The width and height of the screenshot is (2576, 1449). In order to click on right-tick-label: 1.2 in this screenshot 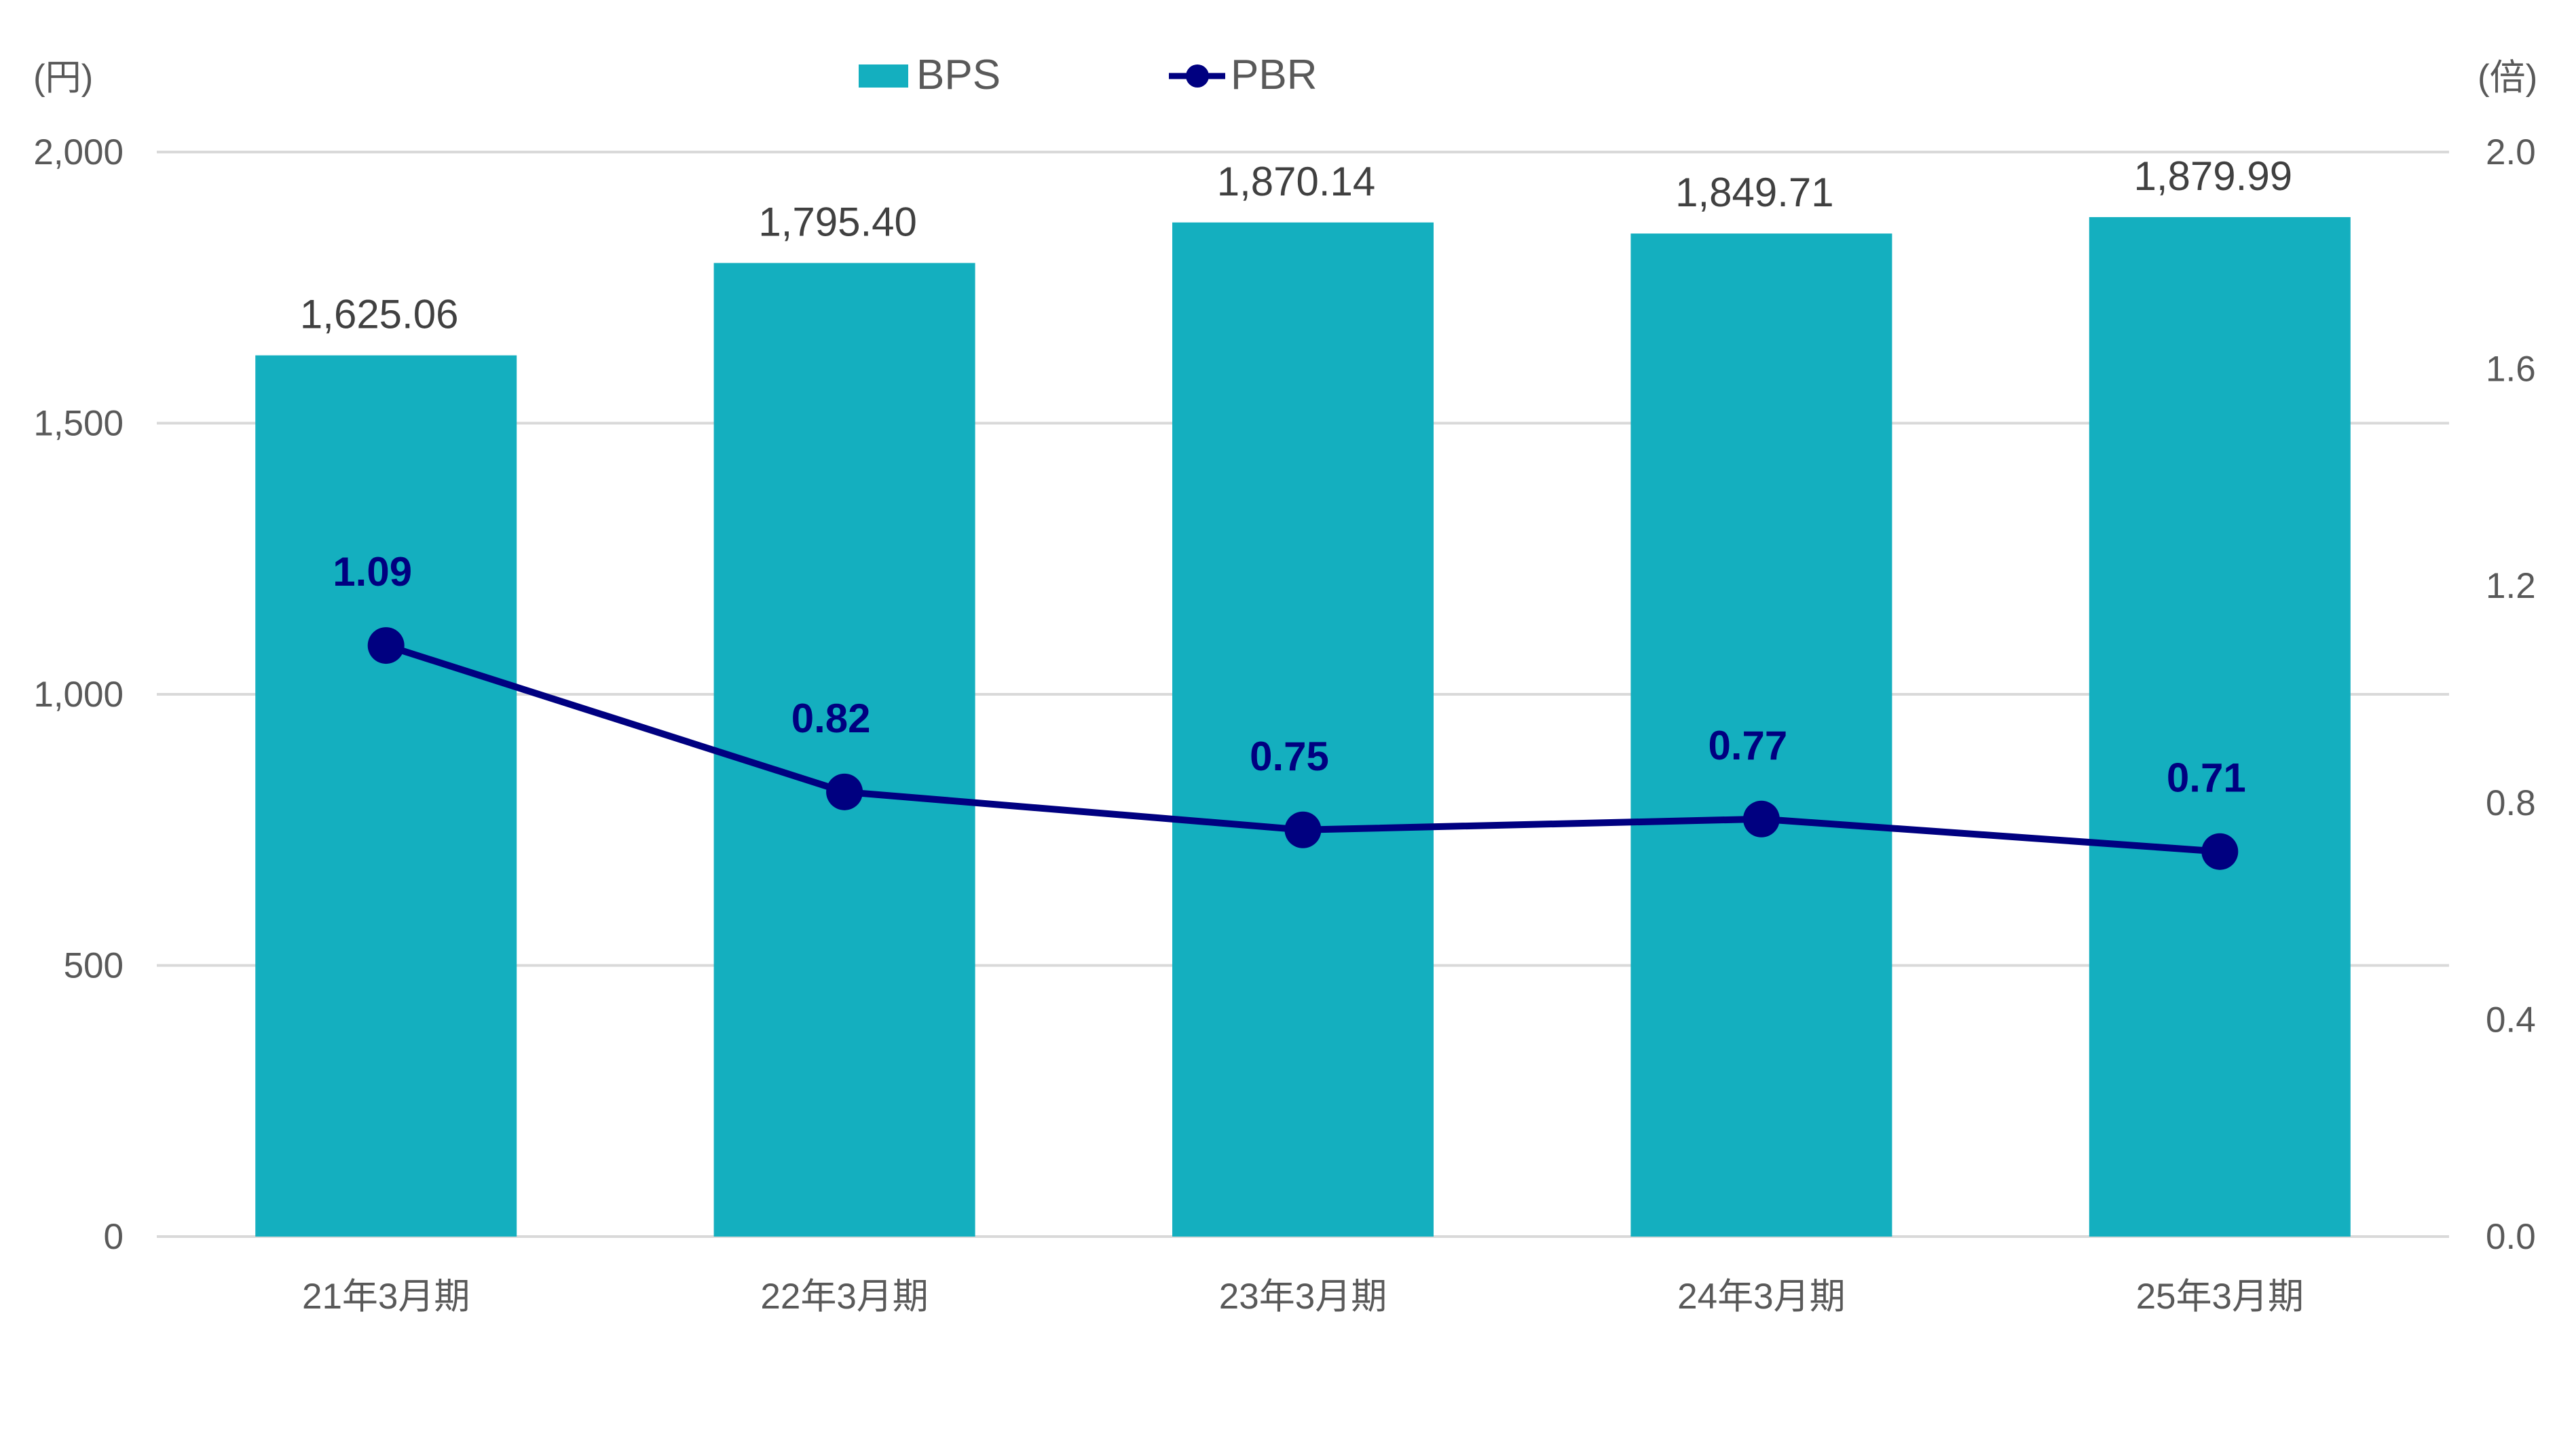, I will do `click(2511, 586)`.